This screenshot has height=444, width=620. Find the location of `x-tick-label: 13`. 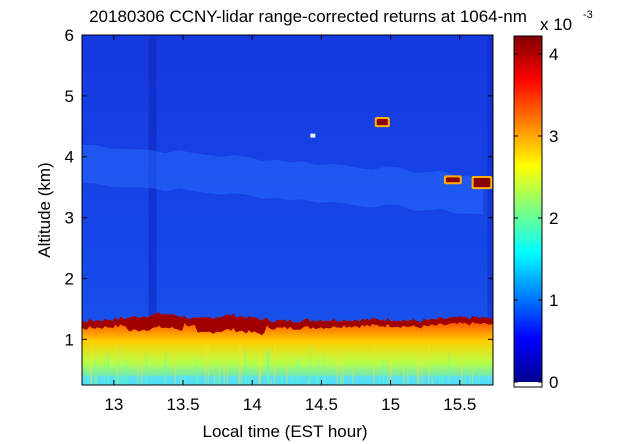

x-tick-label: 13 is located at coordinates (113, 404).